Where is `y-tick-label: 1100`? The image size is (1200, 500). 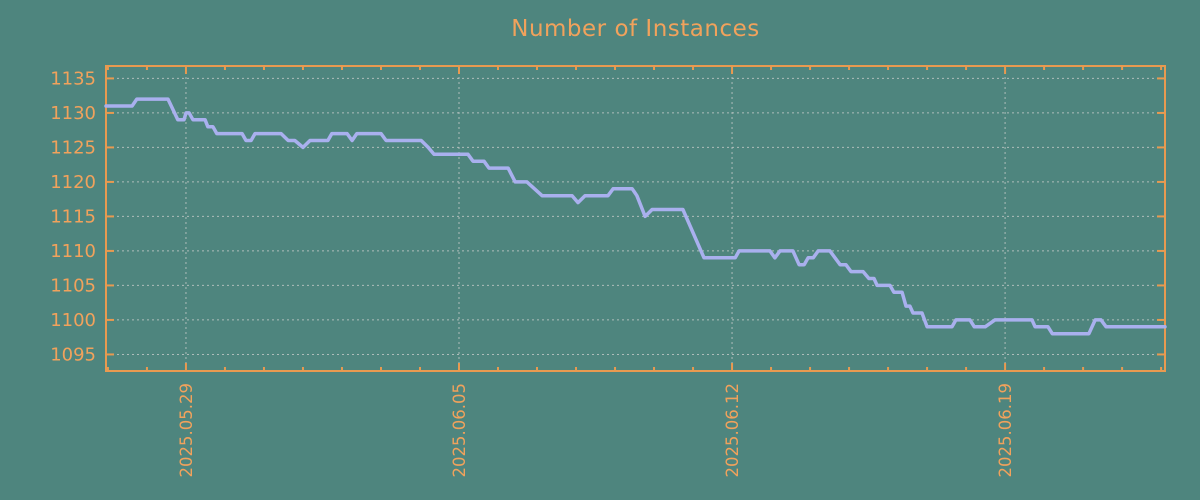 y-tick-label: 1100 is located at coordinates (73, 320).